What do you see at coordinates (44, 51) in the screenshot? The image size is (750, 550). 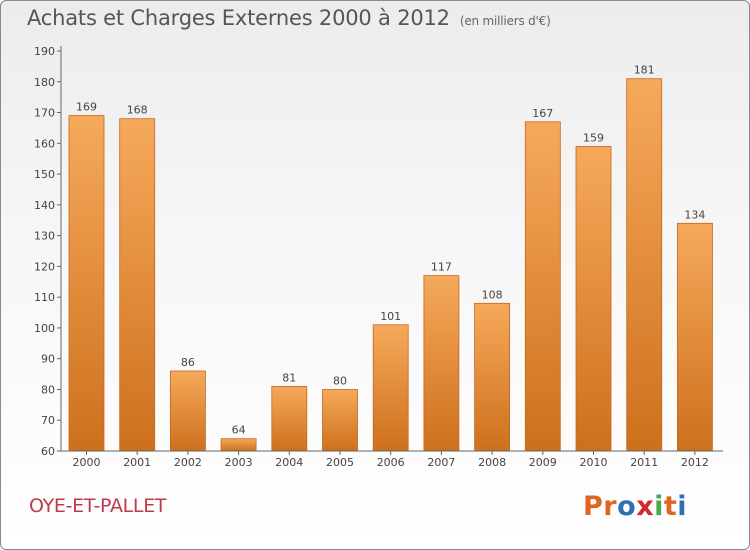 I see `y-tick-label-190: 190` at bounding box center [44, 51].